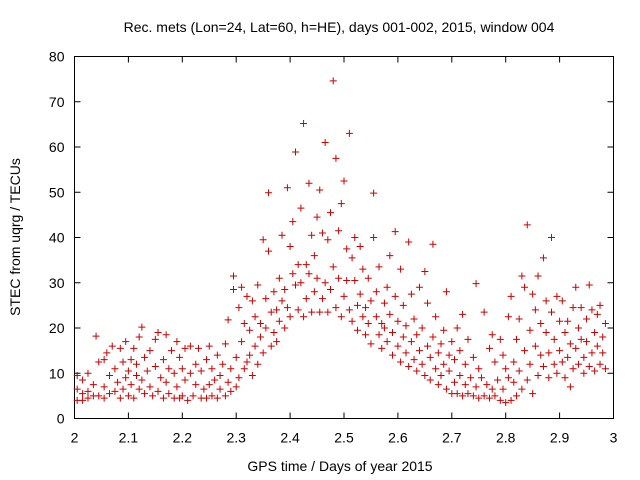 This screenshot has width=640, height=480. I want to click on x-tick-label: 2.2, so click(183, 438).